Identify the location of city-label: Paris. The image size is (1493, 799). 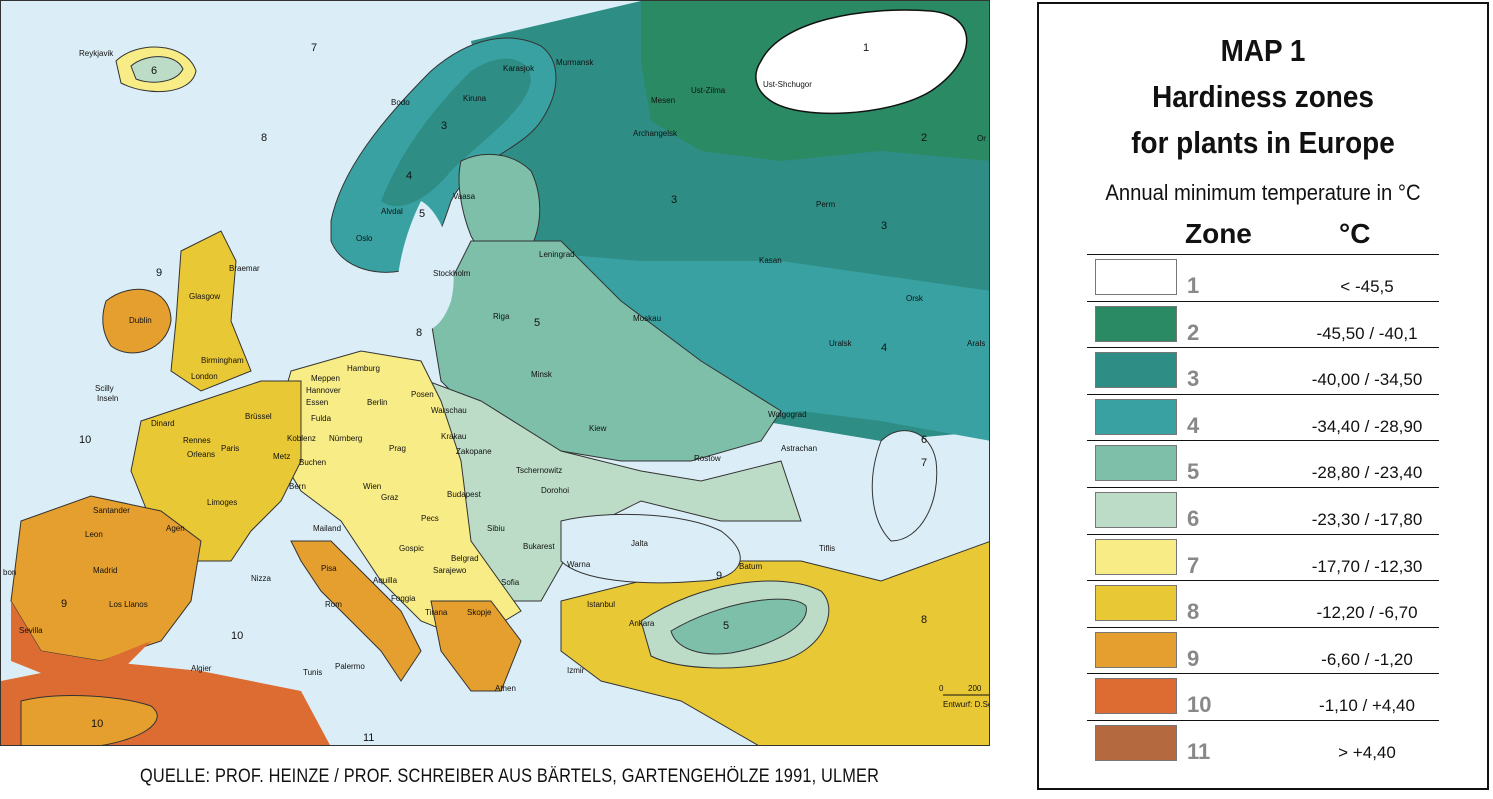
(230, 448).